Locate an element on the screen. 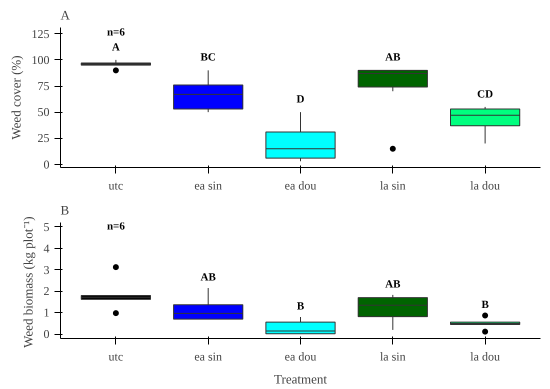 The height and width of the screenshot is (389, 550). y-tick-label: 5 is located at coordinates (47, 227).